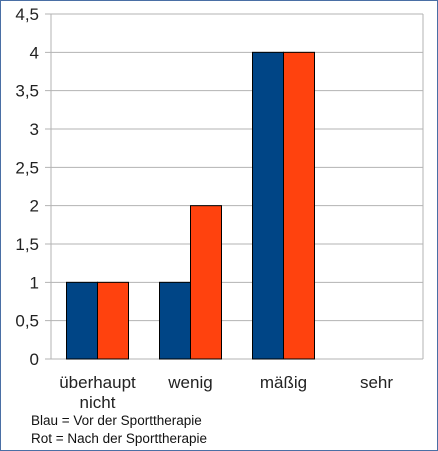 This screenshot has height=451, width=438. Describe the element at coordinates (34, 359) in the screenshot. I see `y-tick-label: 0` at that location.